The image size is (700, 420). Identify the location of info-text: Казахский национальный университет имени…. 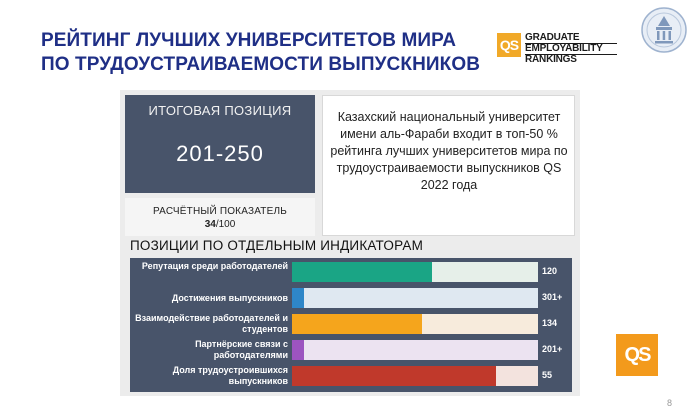
(449, 151).